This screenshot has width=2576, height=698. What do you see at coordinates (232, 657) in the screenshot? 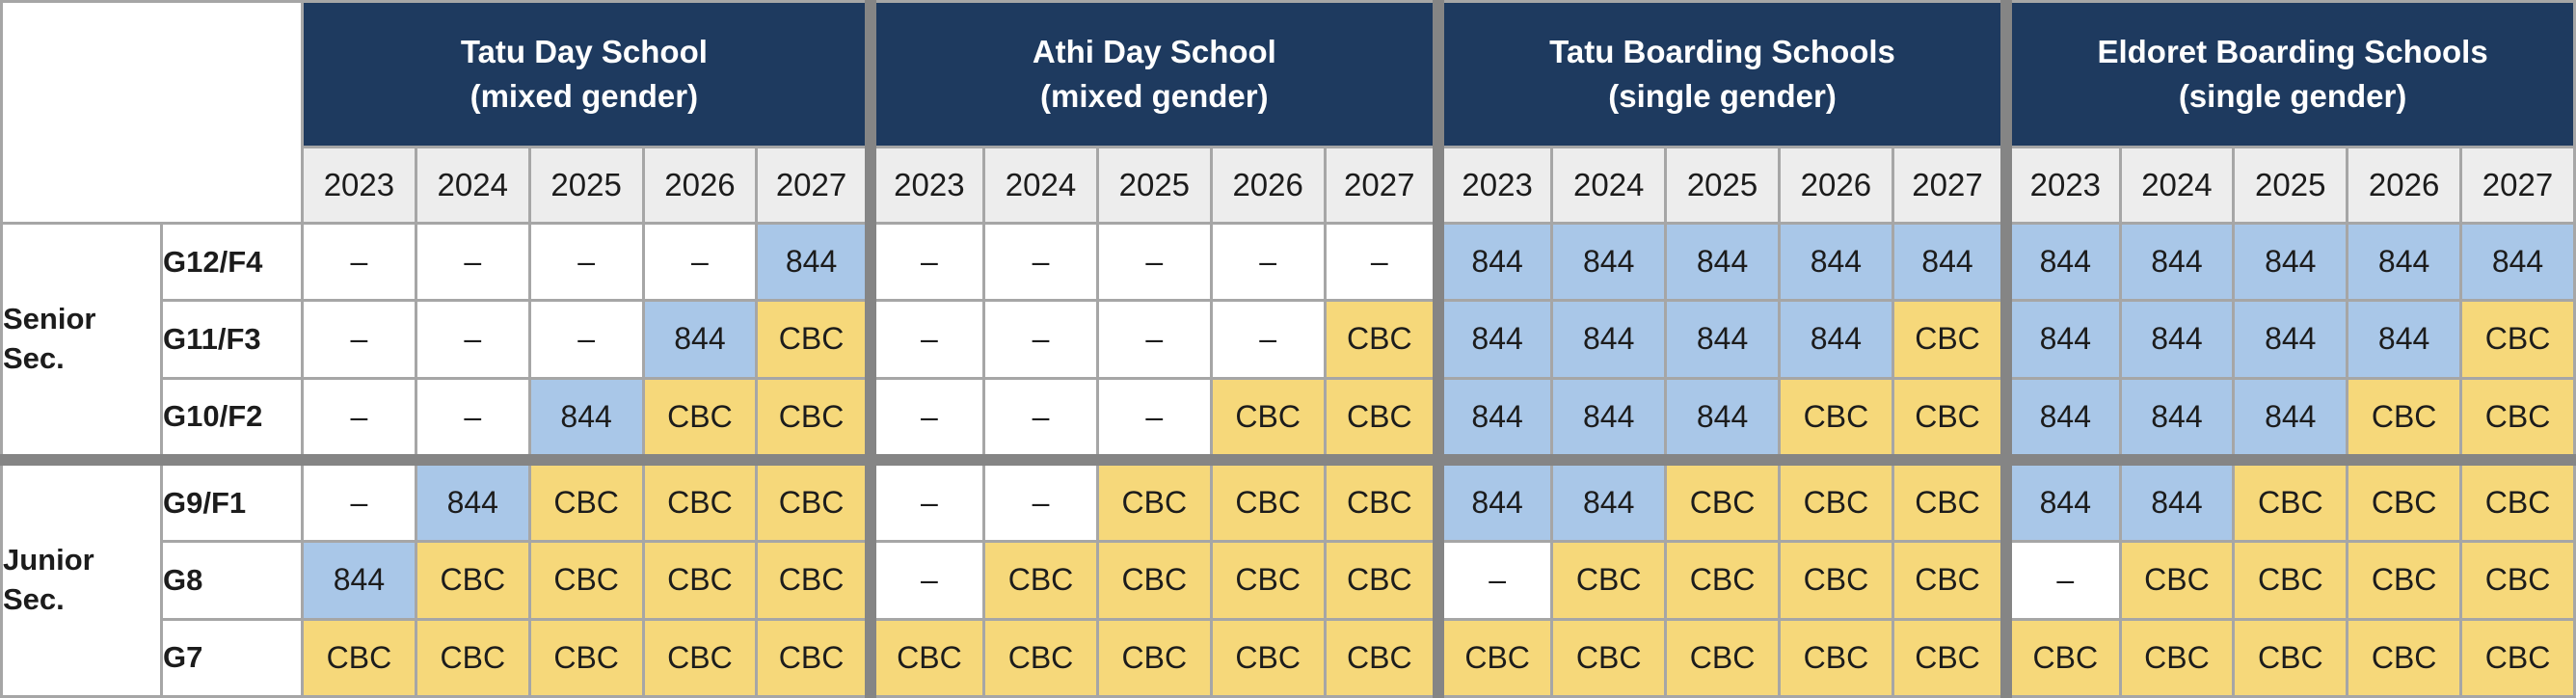
I see `grade-label: G7` at bounding box center [232, 657].